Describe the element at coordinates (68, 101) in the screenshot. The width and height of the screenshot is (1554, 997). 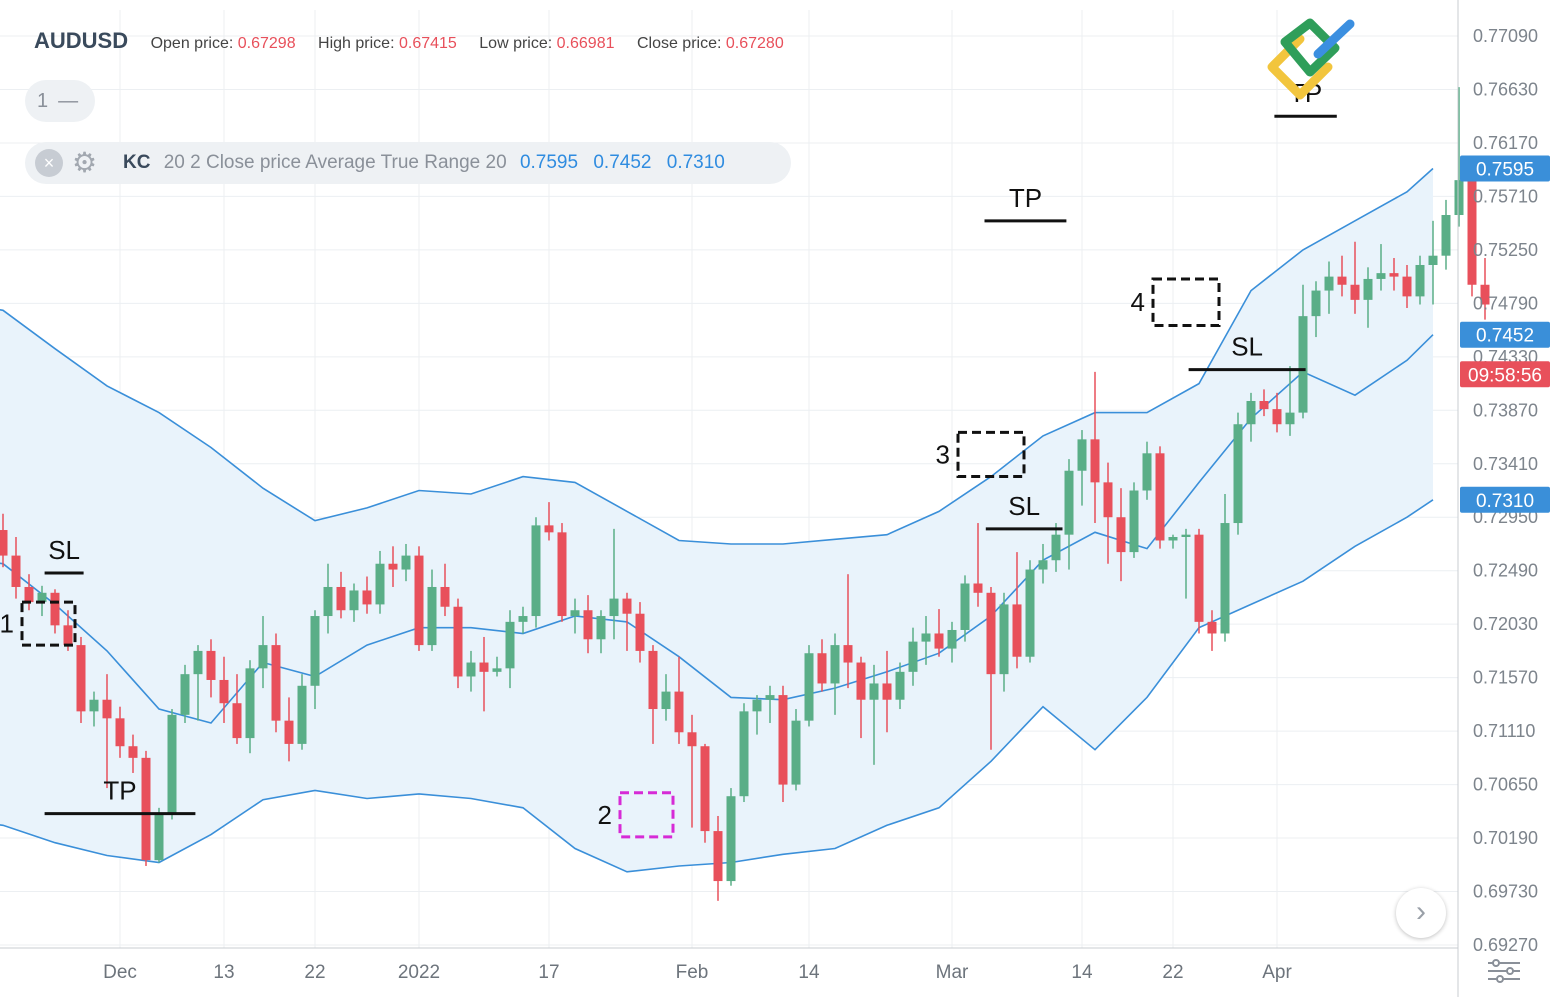
I see `collapse-dash: —` at that location.